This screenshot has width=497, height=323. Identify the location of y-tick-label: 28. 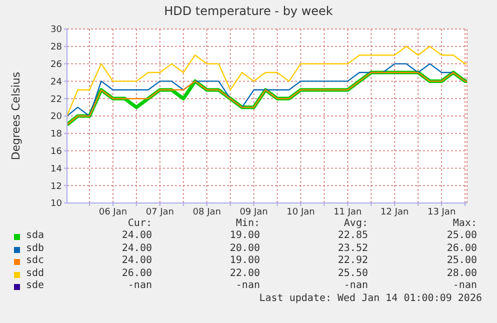
(56, 47).